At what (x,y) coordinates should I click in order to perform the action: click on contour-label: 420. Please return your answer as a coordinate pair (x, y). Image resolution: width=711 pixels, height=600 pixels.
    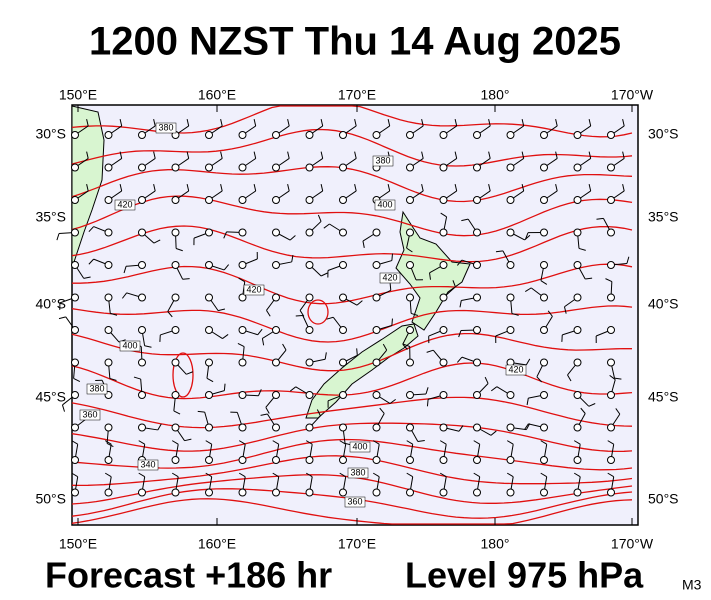
    Looking at the image, I should click on (253, 289).